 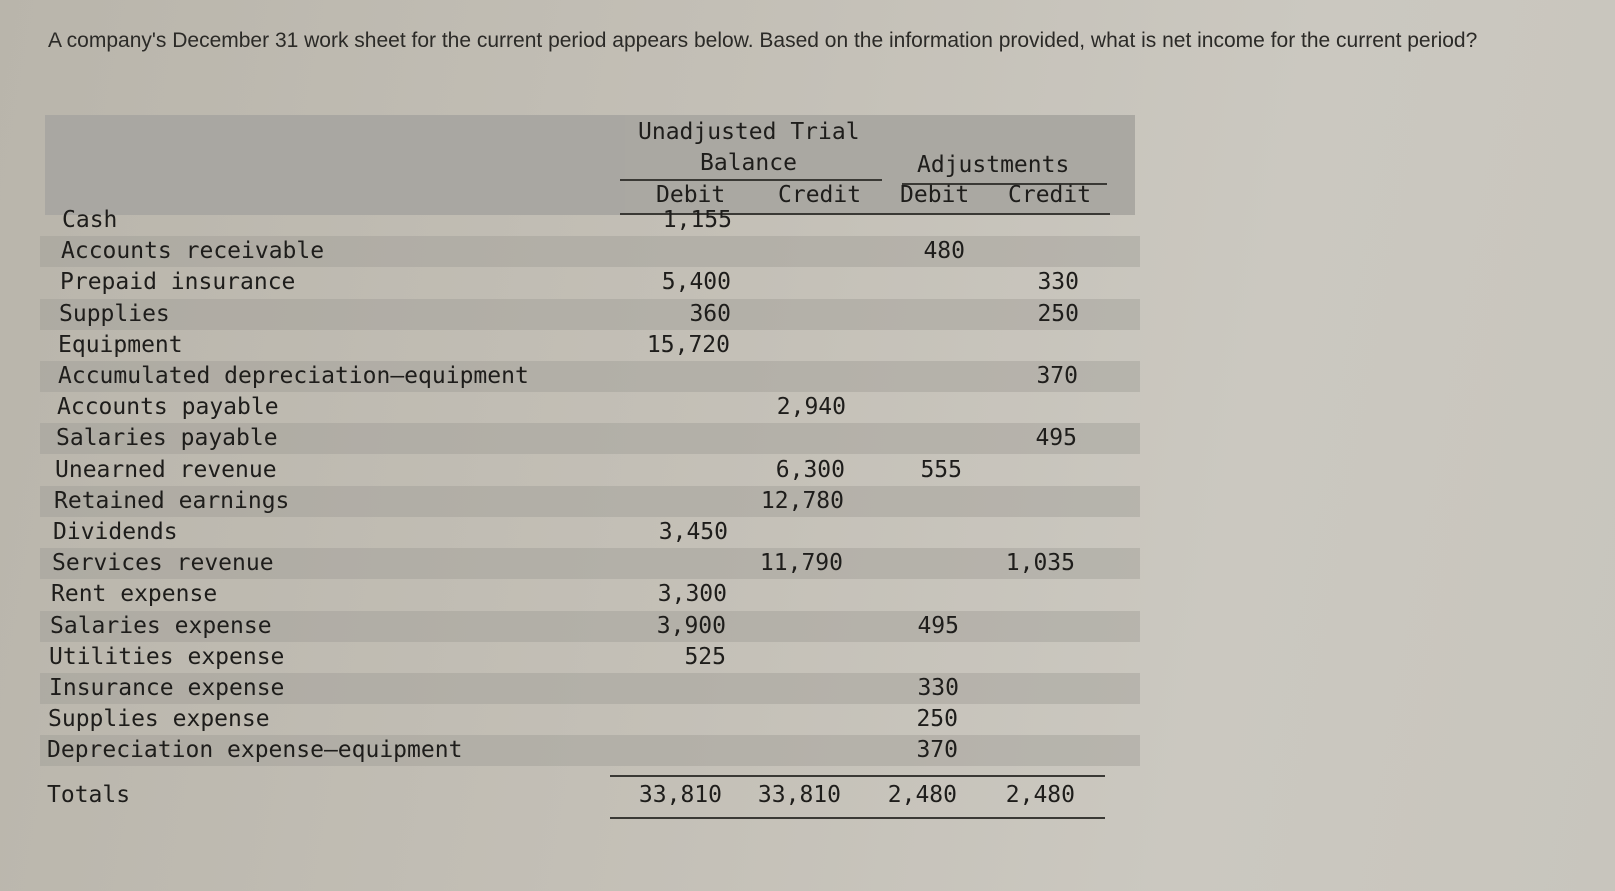 What do you see at coordinates (590, 594) in the screenshot?
I see `table-row: Rent expense 3,300` at bounding box center [590, 594].